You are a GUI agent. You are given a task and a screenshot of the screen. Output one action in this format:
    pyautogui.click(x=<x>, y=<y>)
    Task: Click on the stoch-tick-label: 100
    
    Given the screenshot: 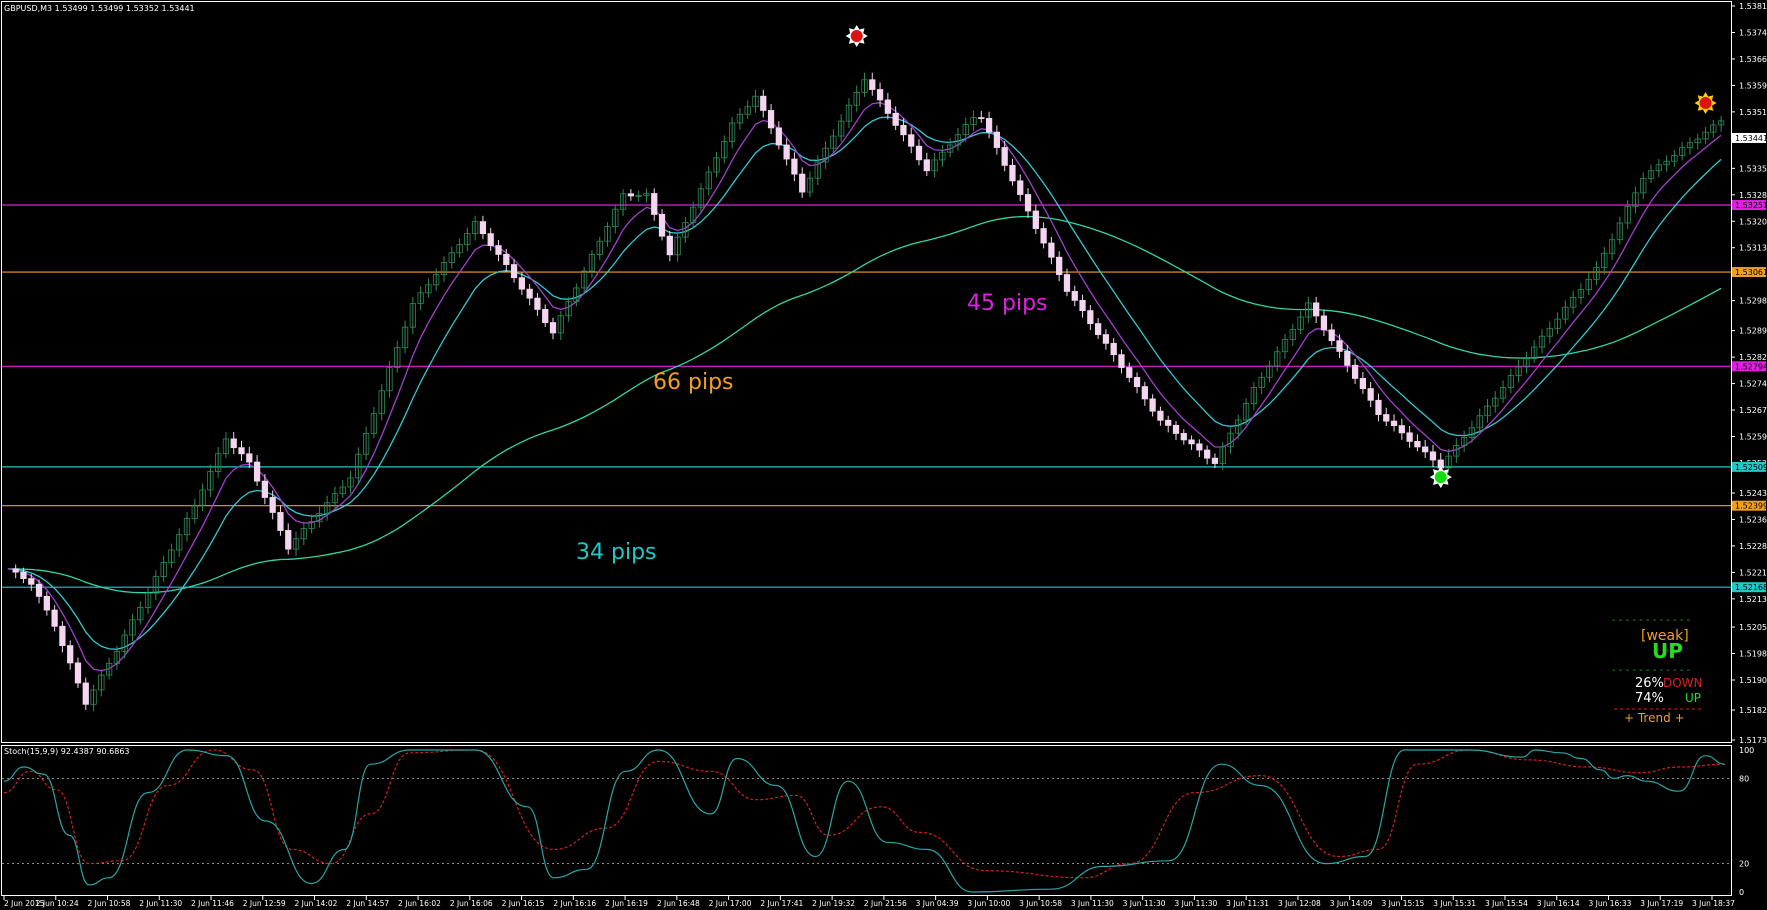 What is the action you would take?
    pyautogui.click(x=1746, y=750)
    